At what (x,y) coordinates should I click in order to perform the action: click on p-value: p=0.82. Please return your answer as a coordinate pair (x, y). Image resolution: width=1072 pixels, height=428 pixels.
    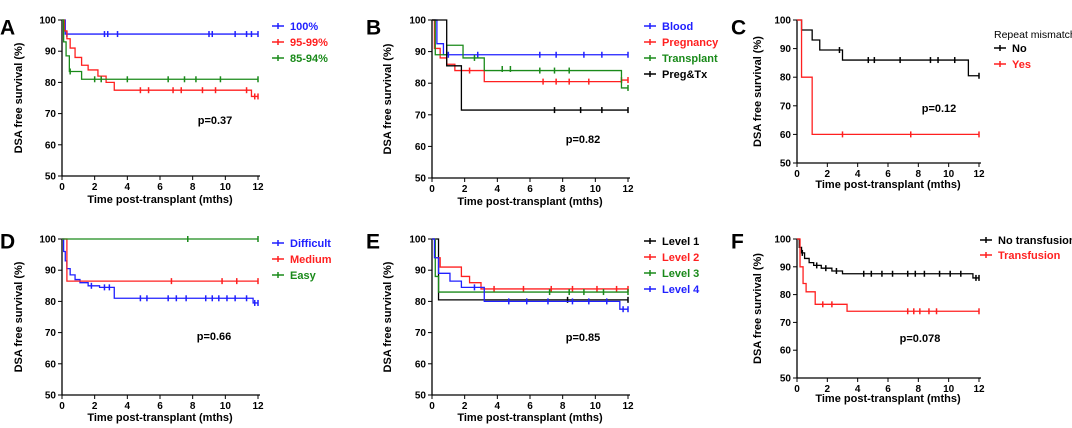
    Looking at the image, I should click on (583, 140).